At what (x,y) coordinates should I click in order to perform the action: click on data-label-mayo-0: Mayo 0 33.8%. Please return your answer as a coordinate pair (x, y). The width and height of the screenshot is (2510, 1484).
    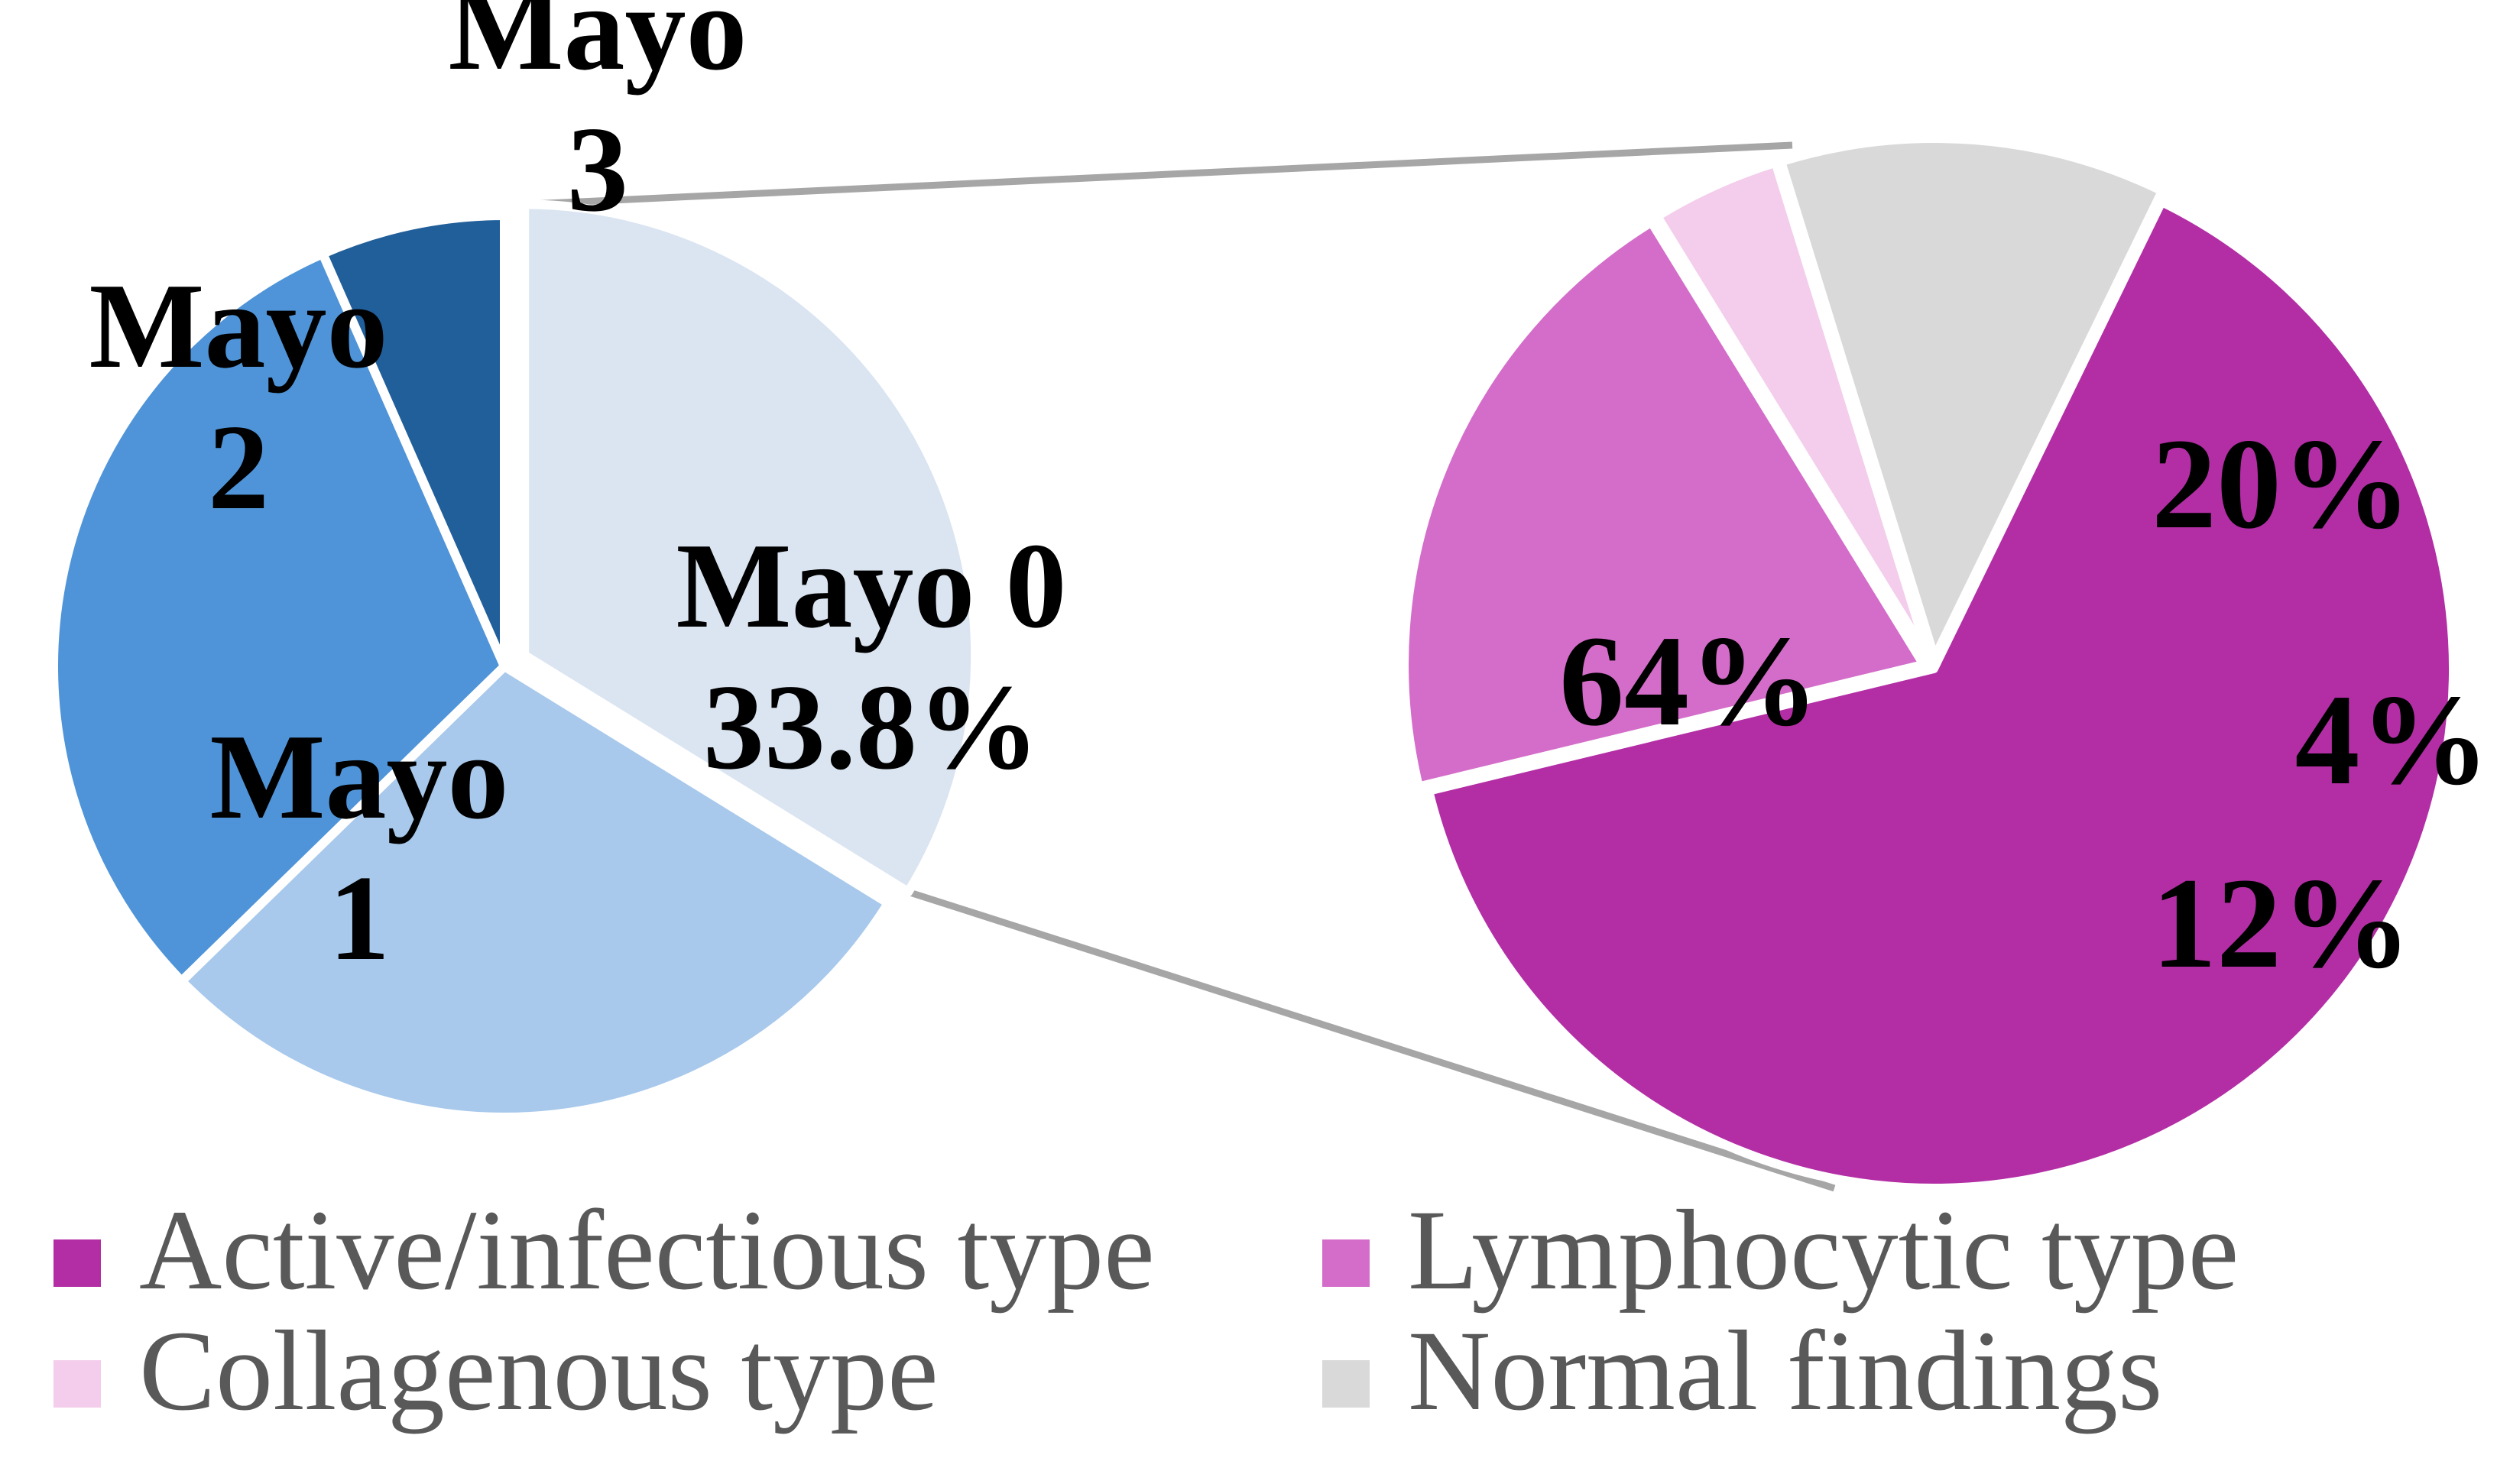
    Looking at the image, I should click on (871, 656).